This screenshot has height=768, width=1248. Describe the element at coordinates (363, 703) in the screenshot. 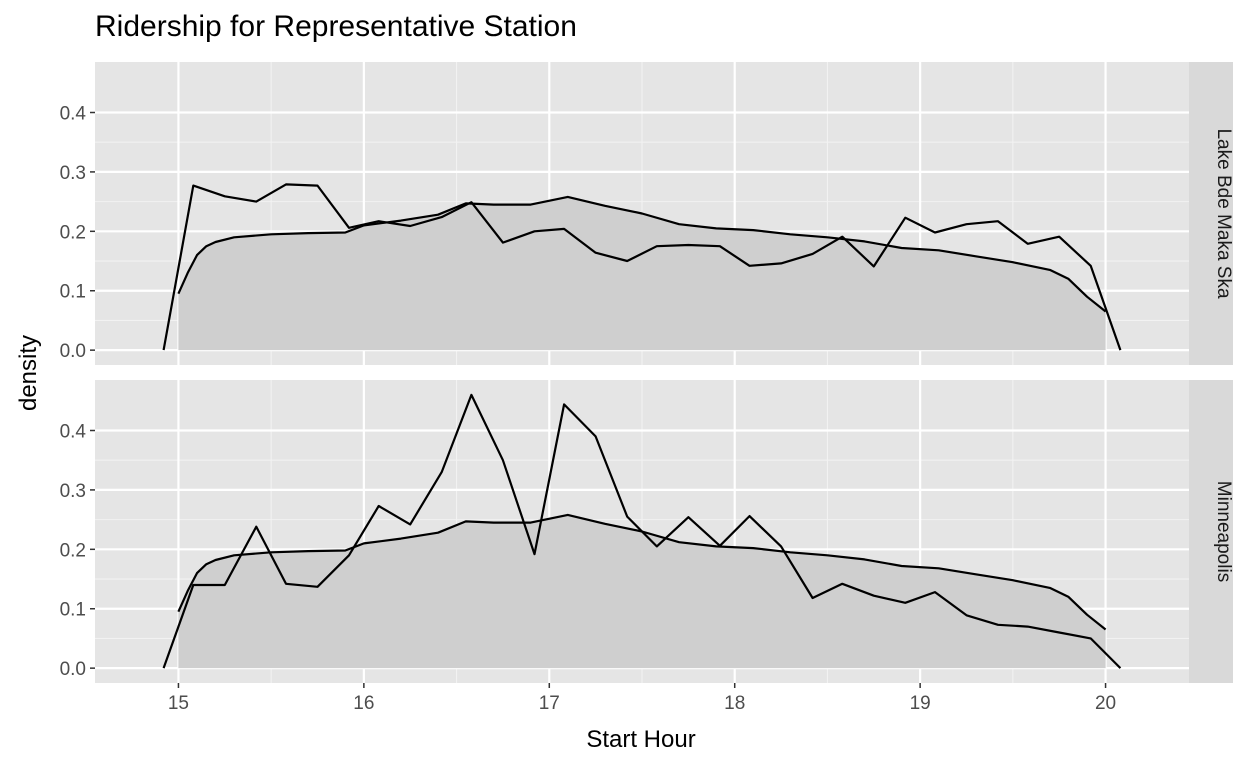

I see `x-tick-label: 16` at that location.